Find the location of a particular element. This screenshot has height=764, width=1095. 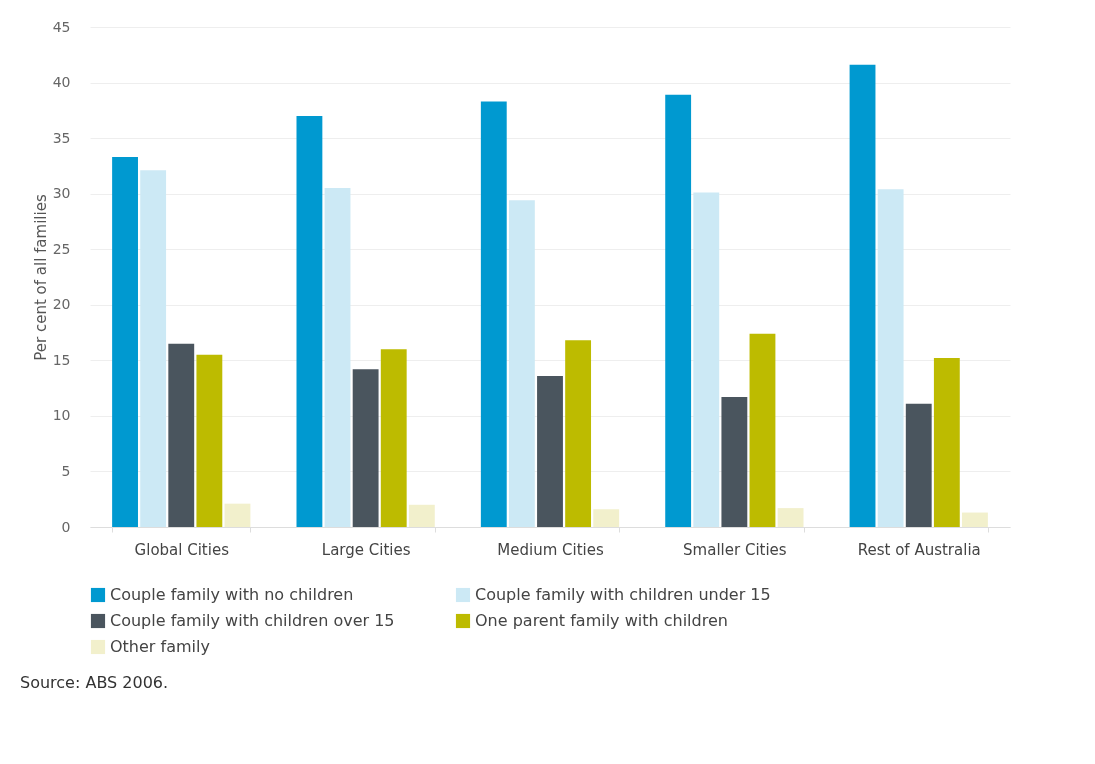

legend-label: Other family is located at coordinates (160, 646).